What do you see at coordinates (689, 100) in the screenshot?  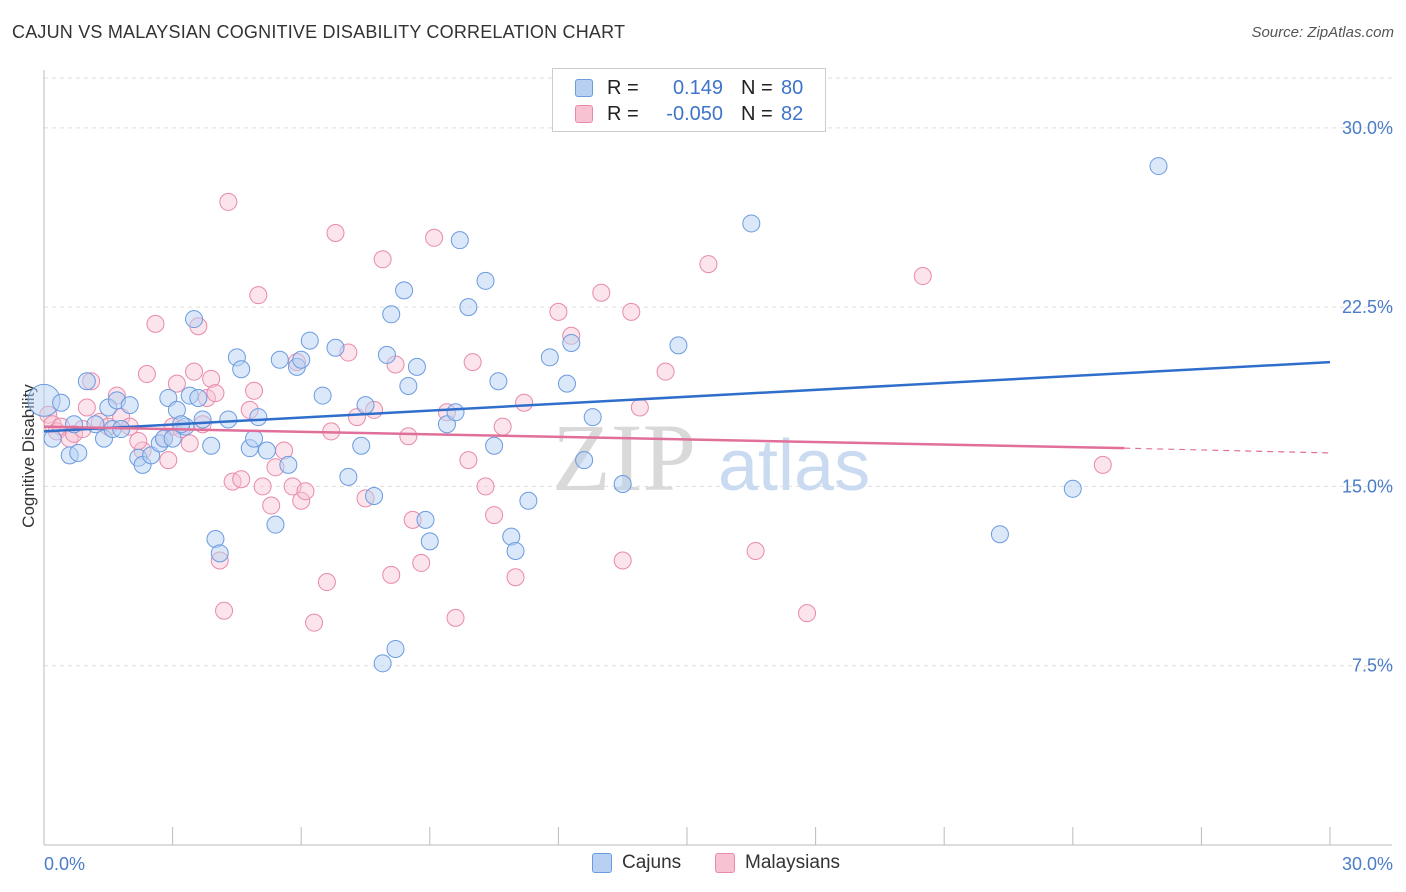 I see `stats-legend: R = 0.149 N = 80 R = -0.050 N = 82` at bounding box center [689, 100].